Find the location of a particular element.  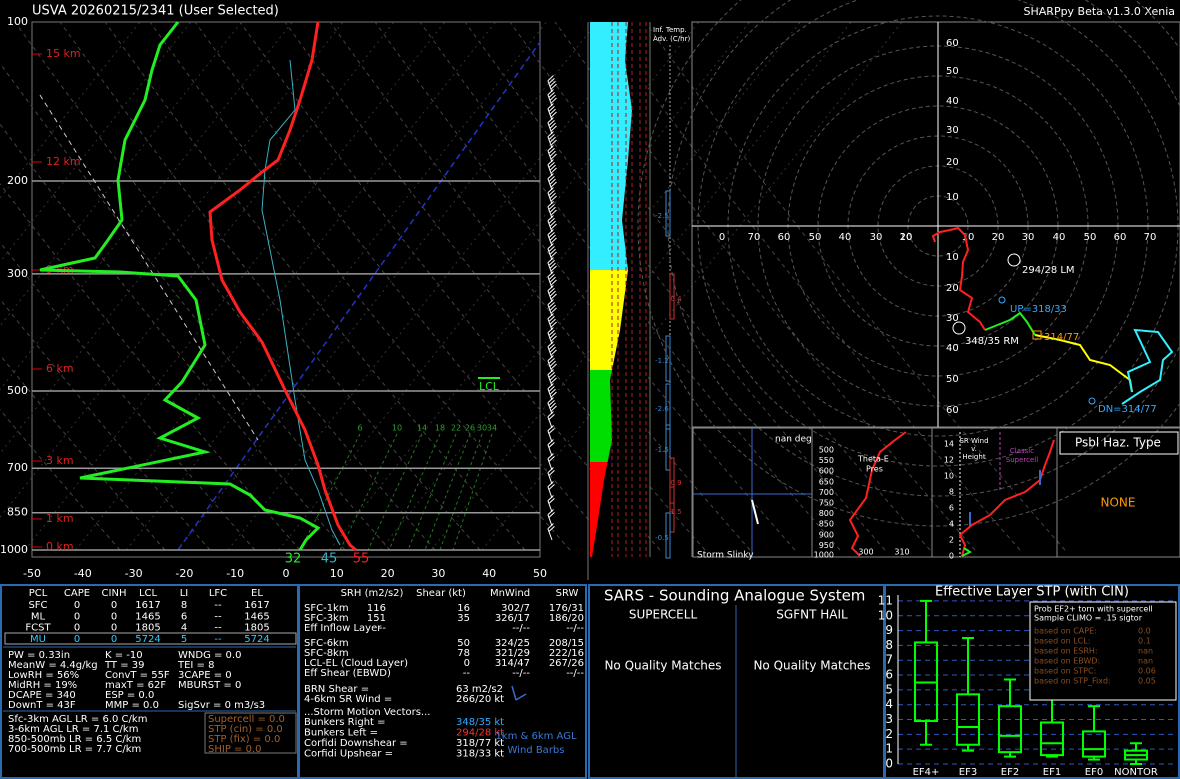

y-tick-label: 0 is located at coordinates (889, 764).